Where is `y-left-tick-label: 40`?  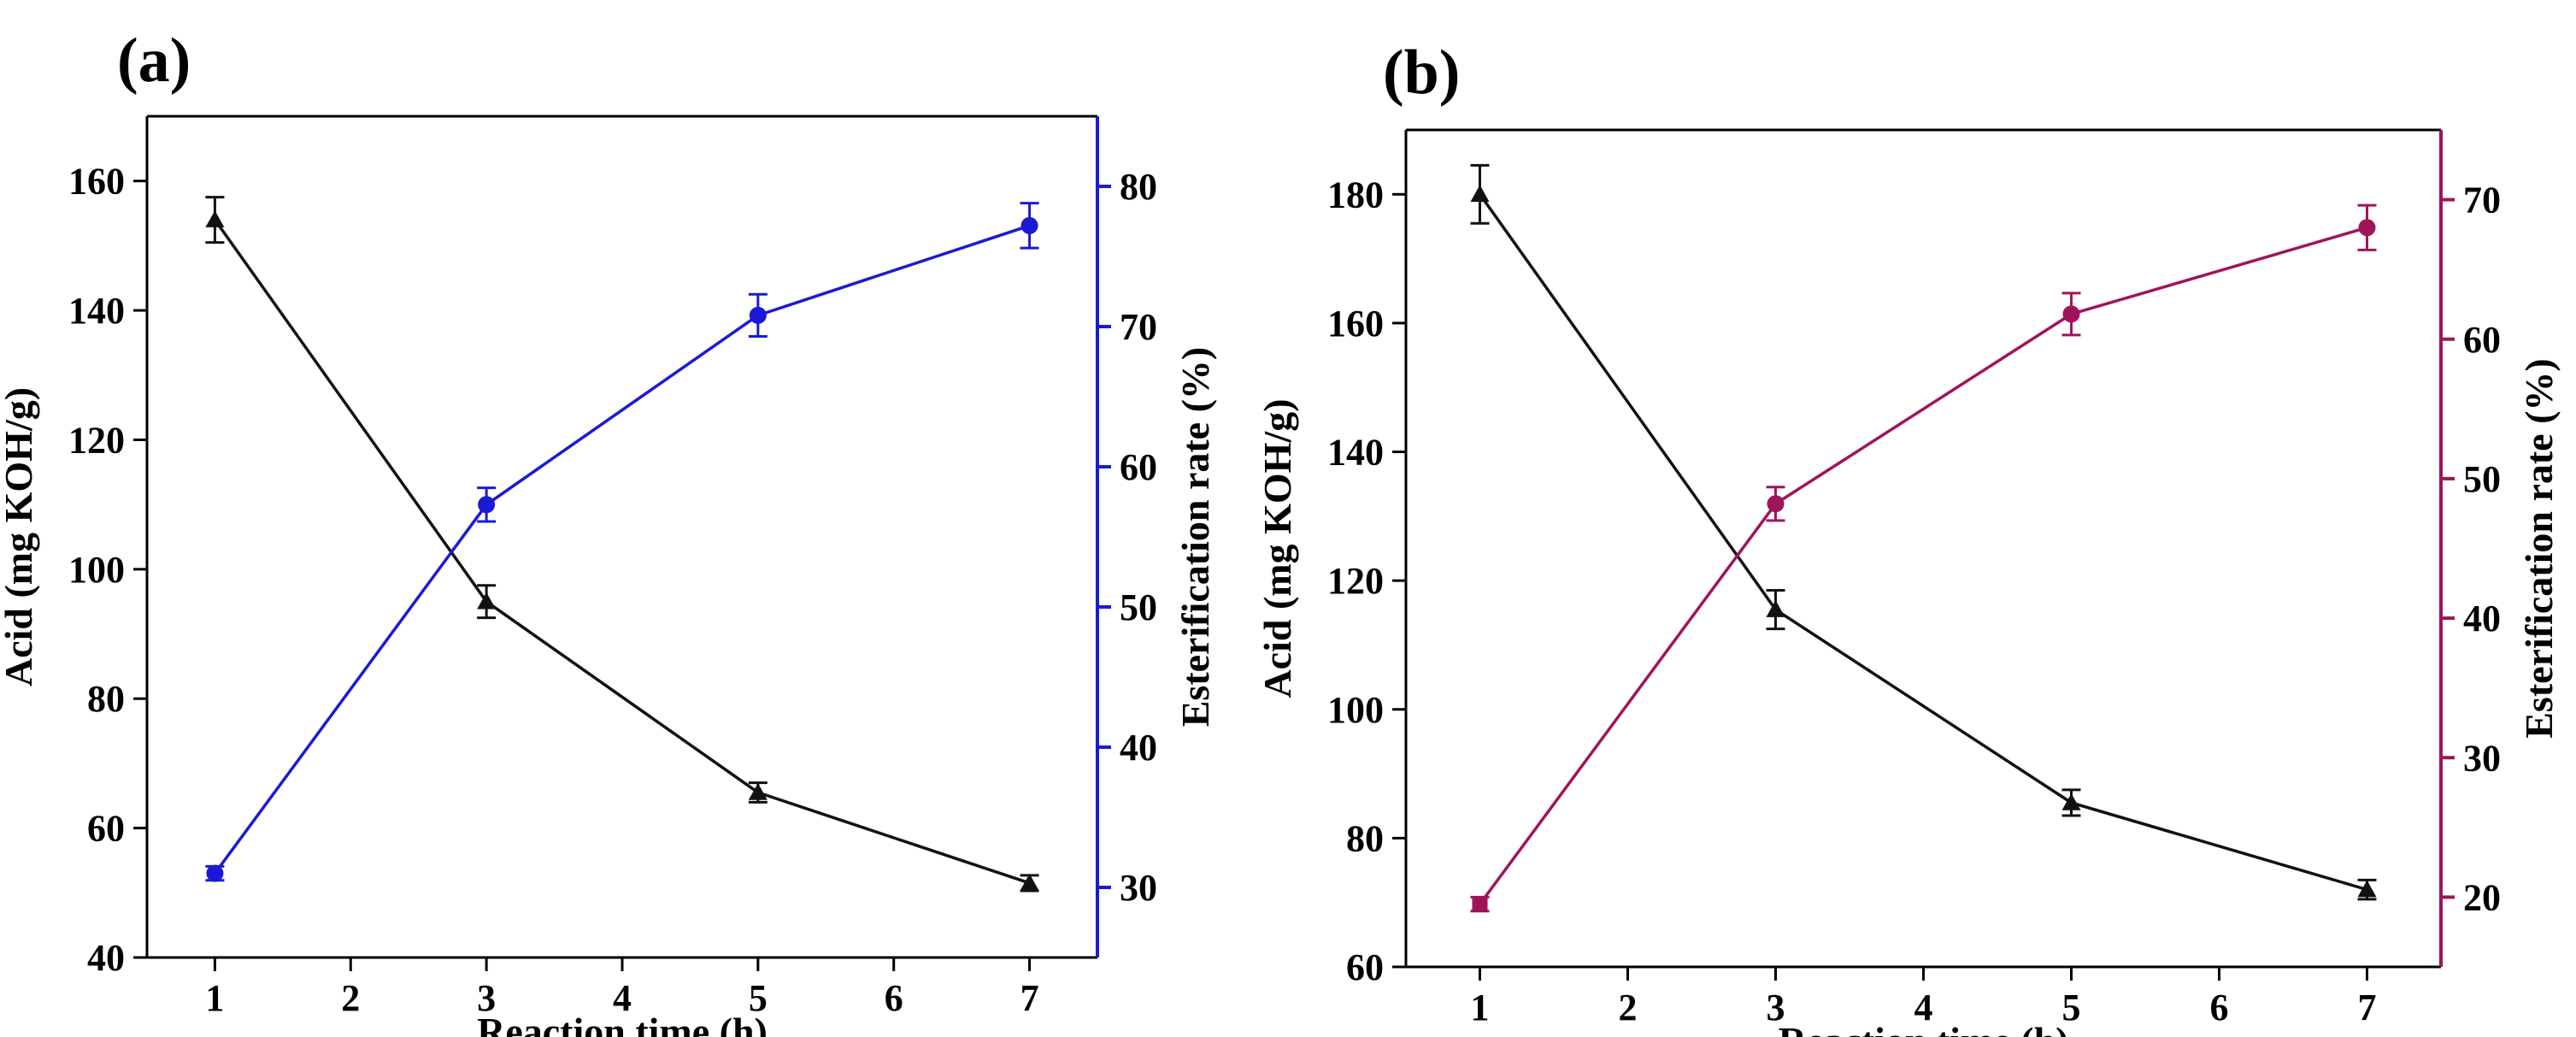
y-left-tick-label: 40 is located at coordinates (106, 958).